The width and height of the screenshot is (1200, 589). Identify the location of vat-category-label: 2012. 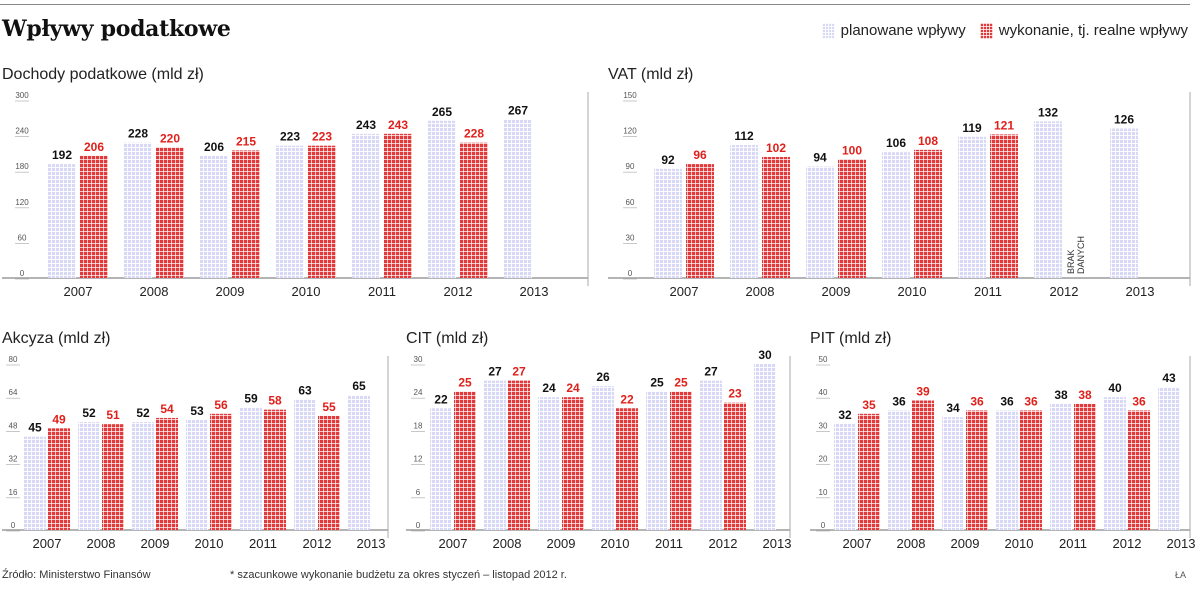
(1064, 291).